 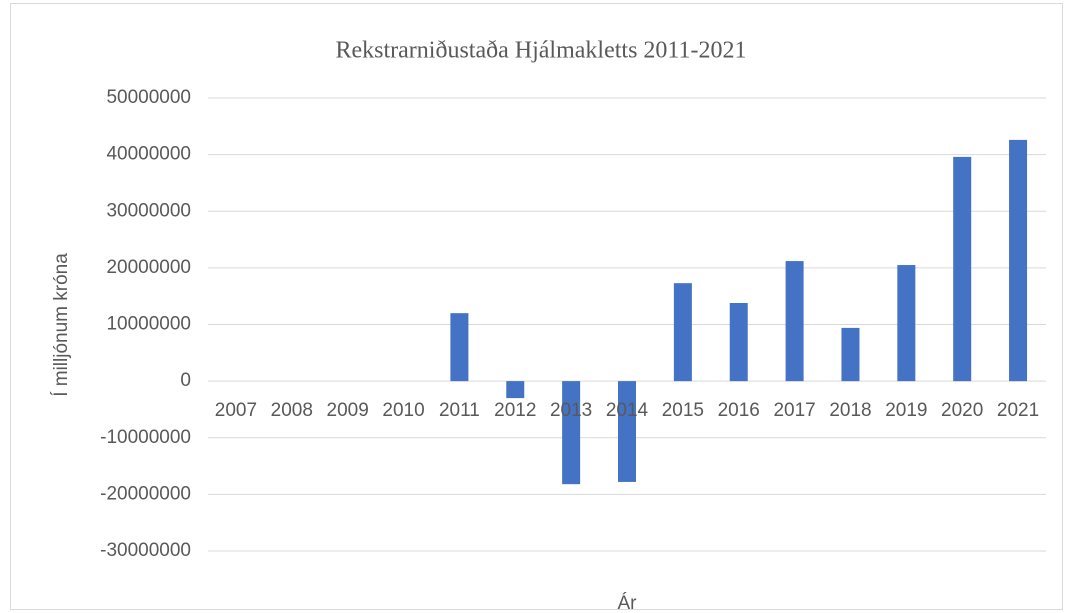 I want to click on x-tick-label: 2014, so click(x=627, y=410).